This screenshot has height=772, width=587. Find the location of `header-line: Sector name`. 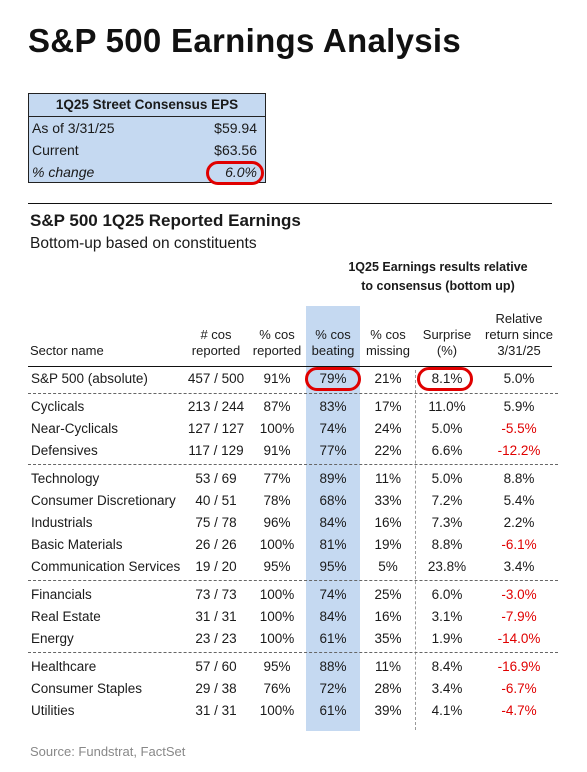

header-line: Sector name is located at coordinates (67, 350).